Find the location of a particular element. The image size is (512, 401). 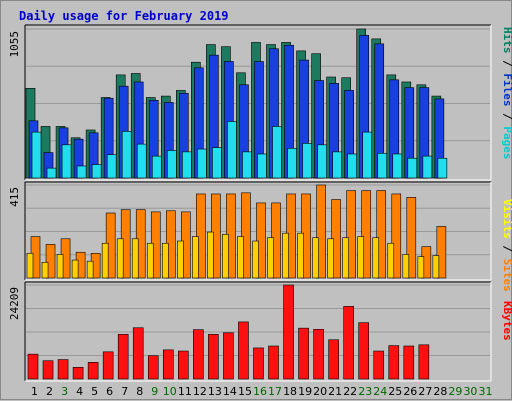

x-tick-label: 25 is located at coordinates (395, 391).